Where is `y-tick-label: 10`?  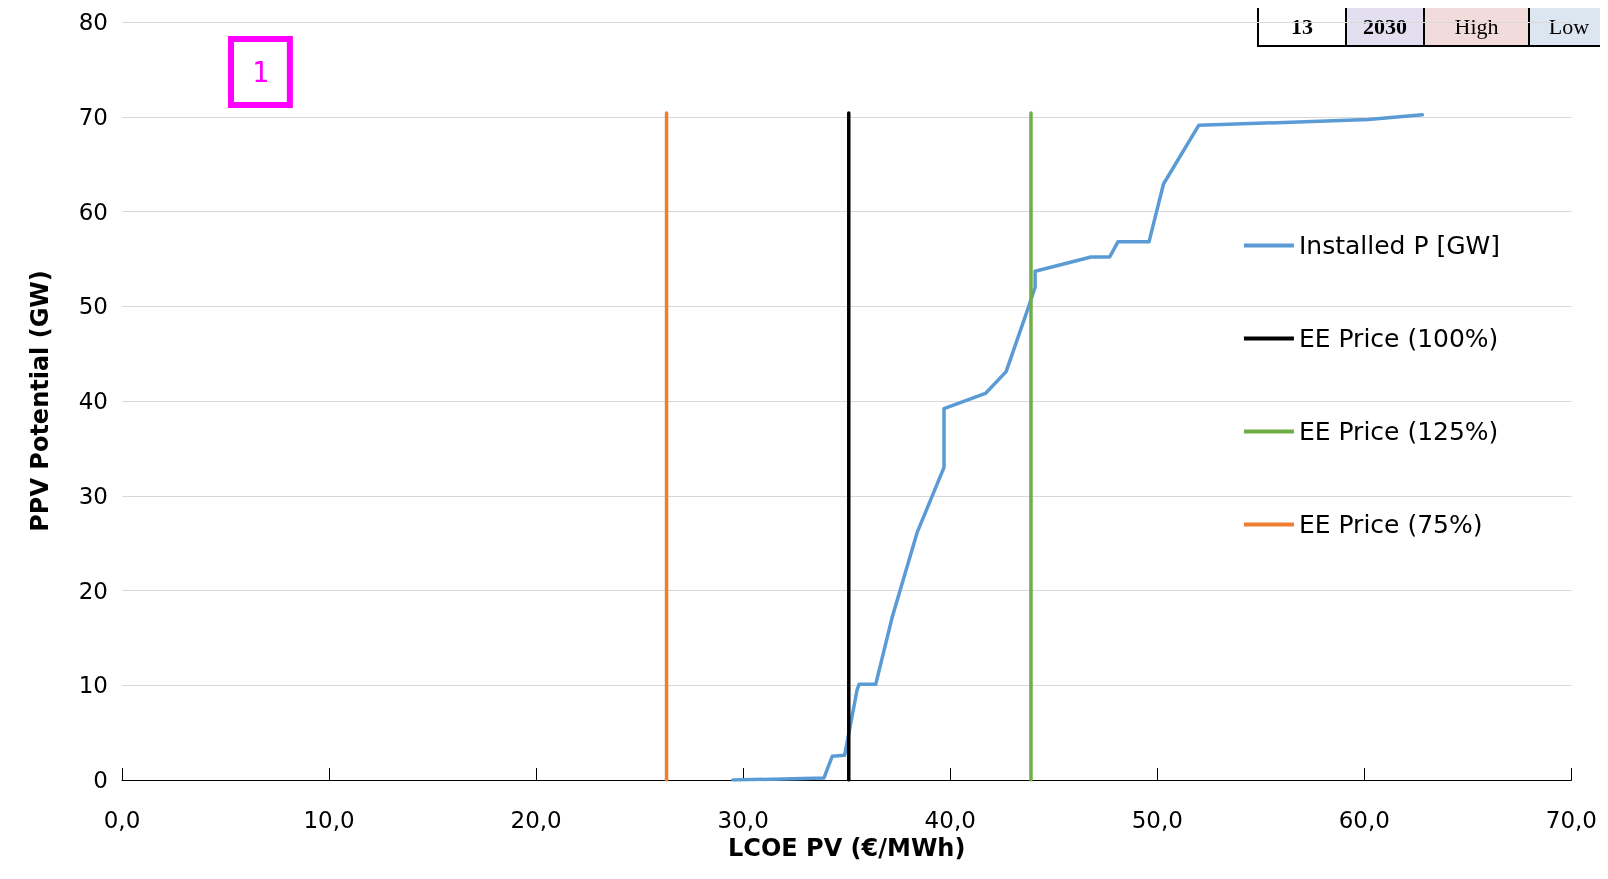 y-tick-label: 10 is located at coordinates (93, 685).